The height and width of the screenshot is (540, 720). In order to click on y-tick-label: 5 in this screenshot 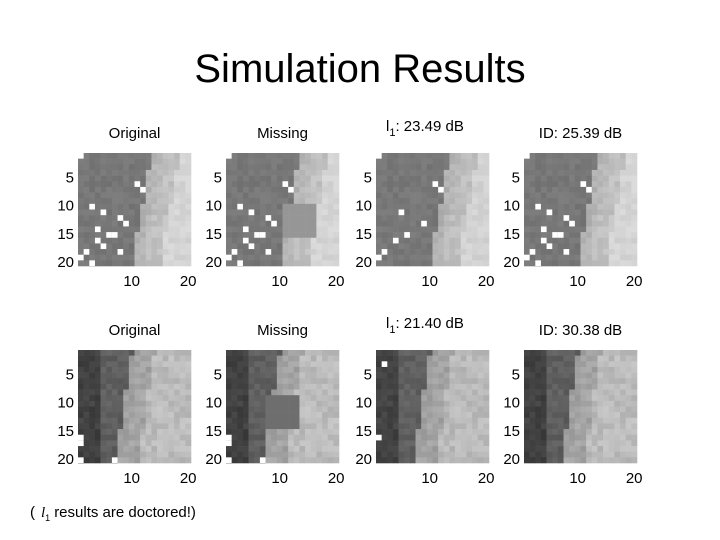, I will do `click(368, 177)`.